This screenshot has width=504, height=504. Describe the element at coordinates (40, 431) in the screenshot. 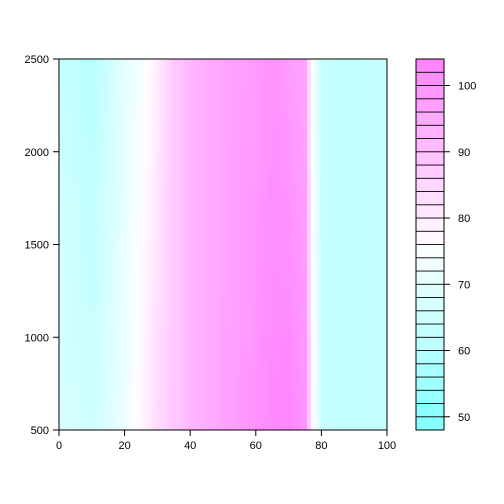

I see `y-tick-label: 500` at that location.